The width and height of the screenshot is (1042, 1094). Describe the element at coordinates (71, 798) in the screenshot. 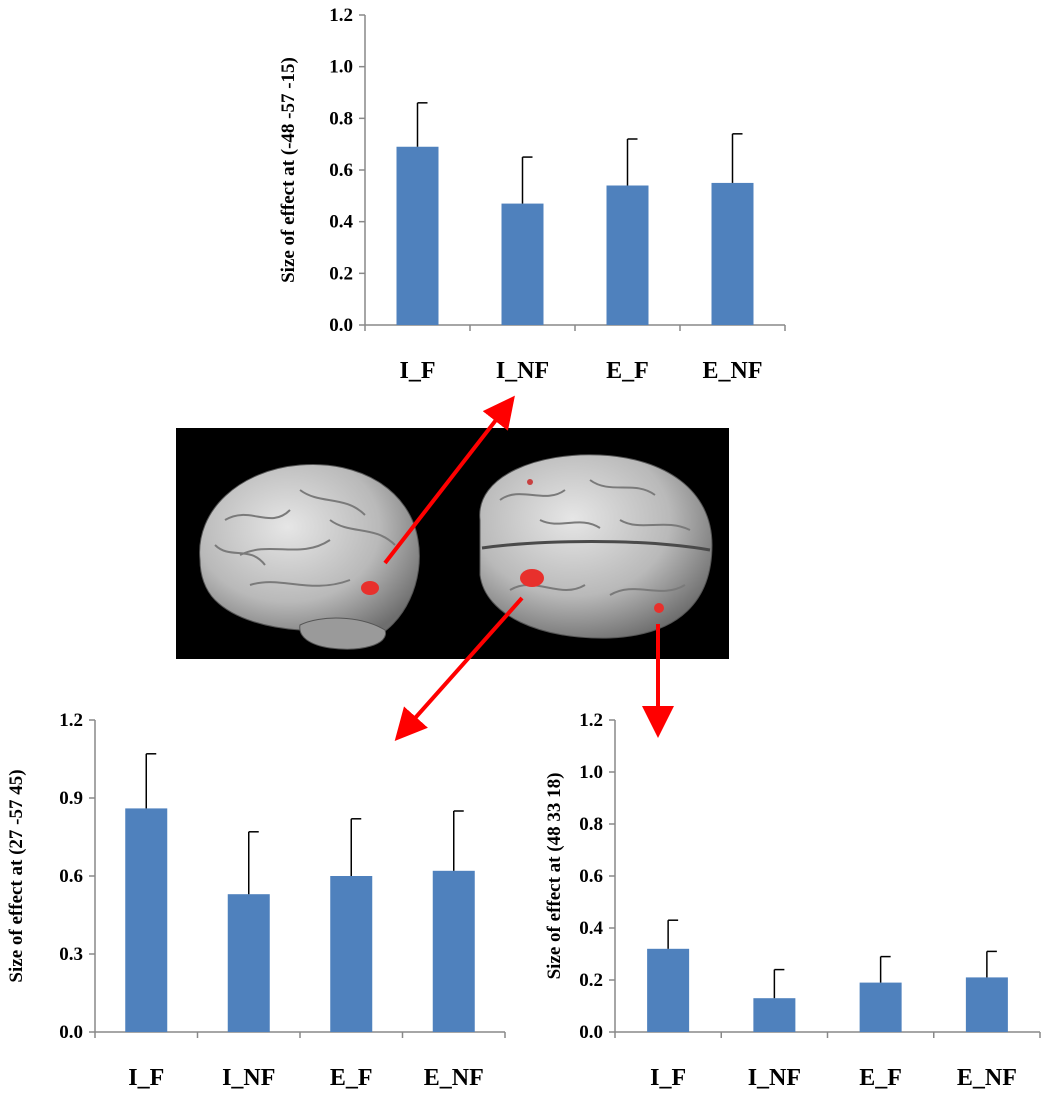

I see `y-tick-label: 0.9` at that location.